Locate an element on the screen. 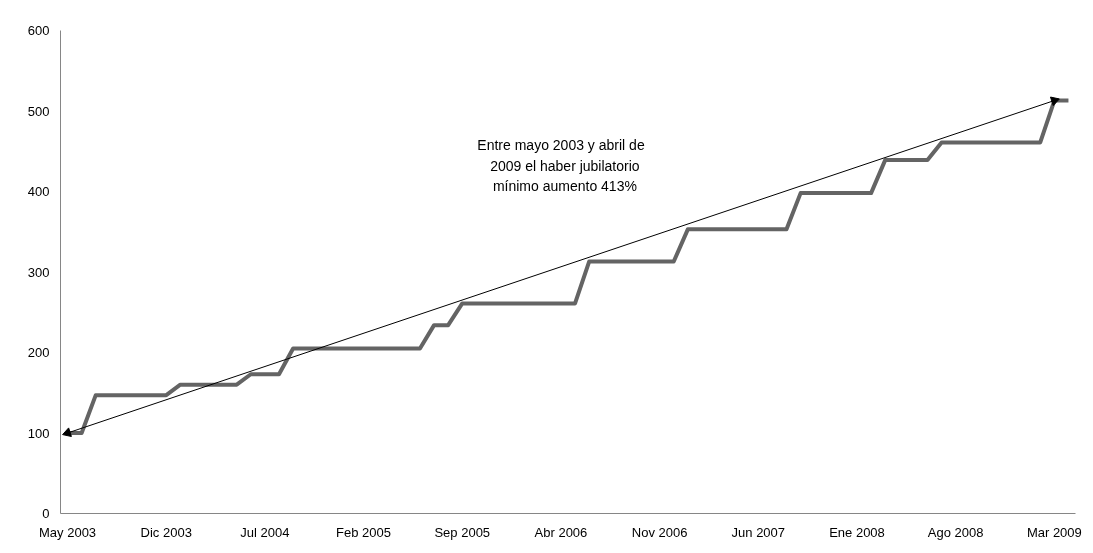 This screenshot has width=1093, height=553. y-tick-label: 400 is located at coordinates (38, 191).